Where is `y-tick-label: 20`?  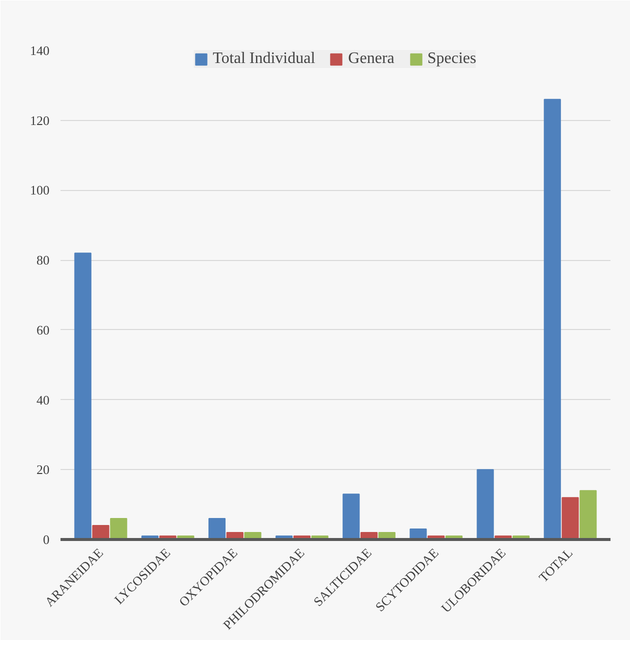
y-tick-label: 20 is located at coordinates (43, 470).